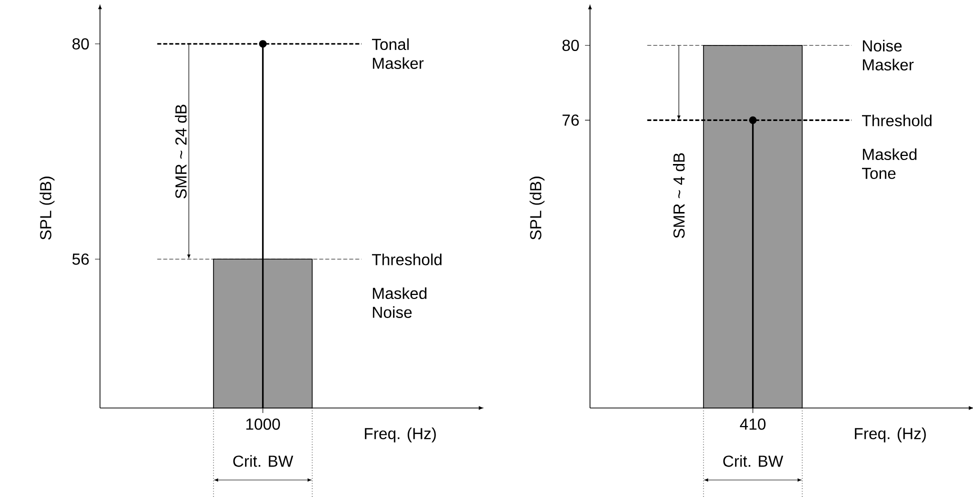  What do you see at coordinates (889, 163) in the screenshot?
I see `text: Masked Tone` at bounding box center [889, 163].